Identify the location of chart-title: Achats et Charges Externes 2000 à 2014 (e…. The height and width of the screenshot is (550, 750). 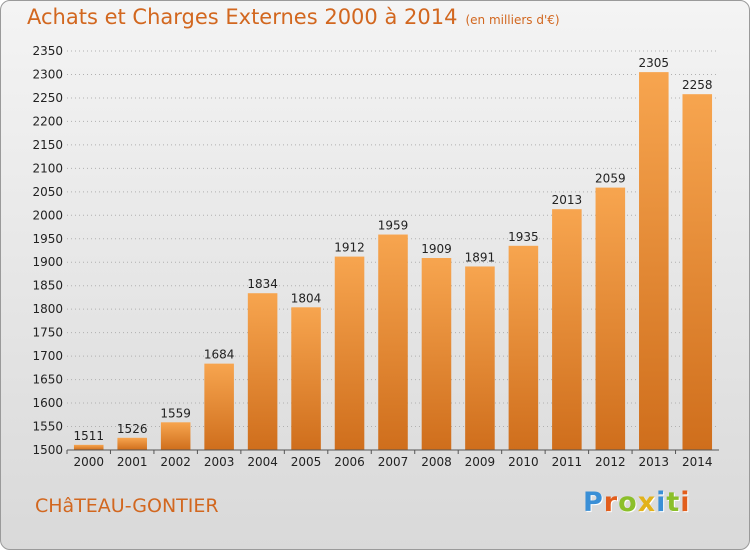
(293, 17).